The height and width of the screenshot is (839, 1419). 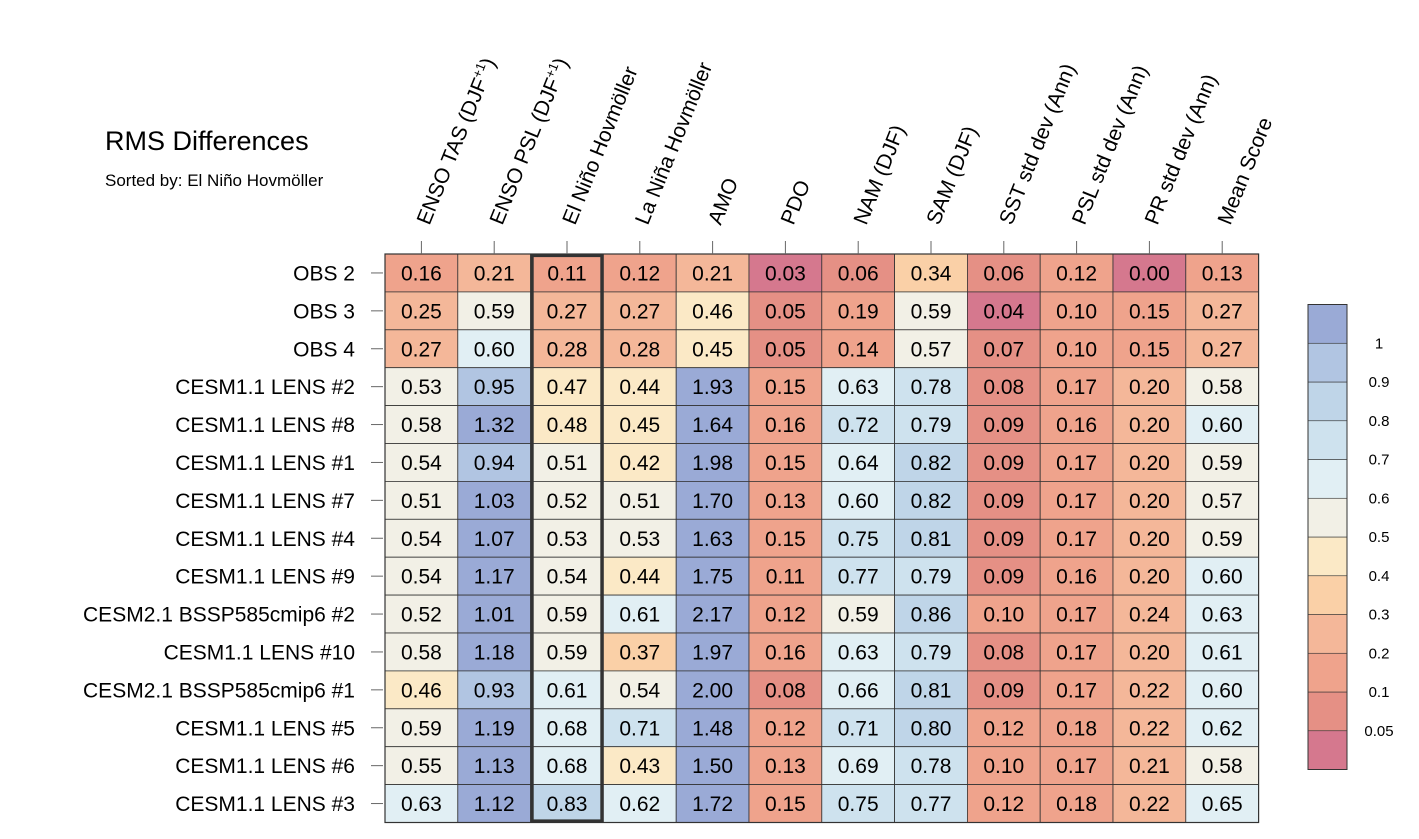 What do you see at coordinates (931, 728) in the screenshot?
I see `cell-value: 0.80` at bounding box center [931, 728].